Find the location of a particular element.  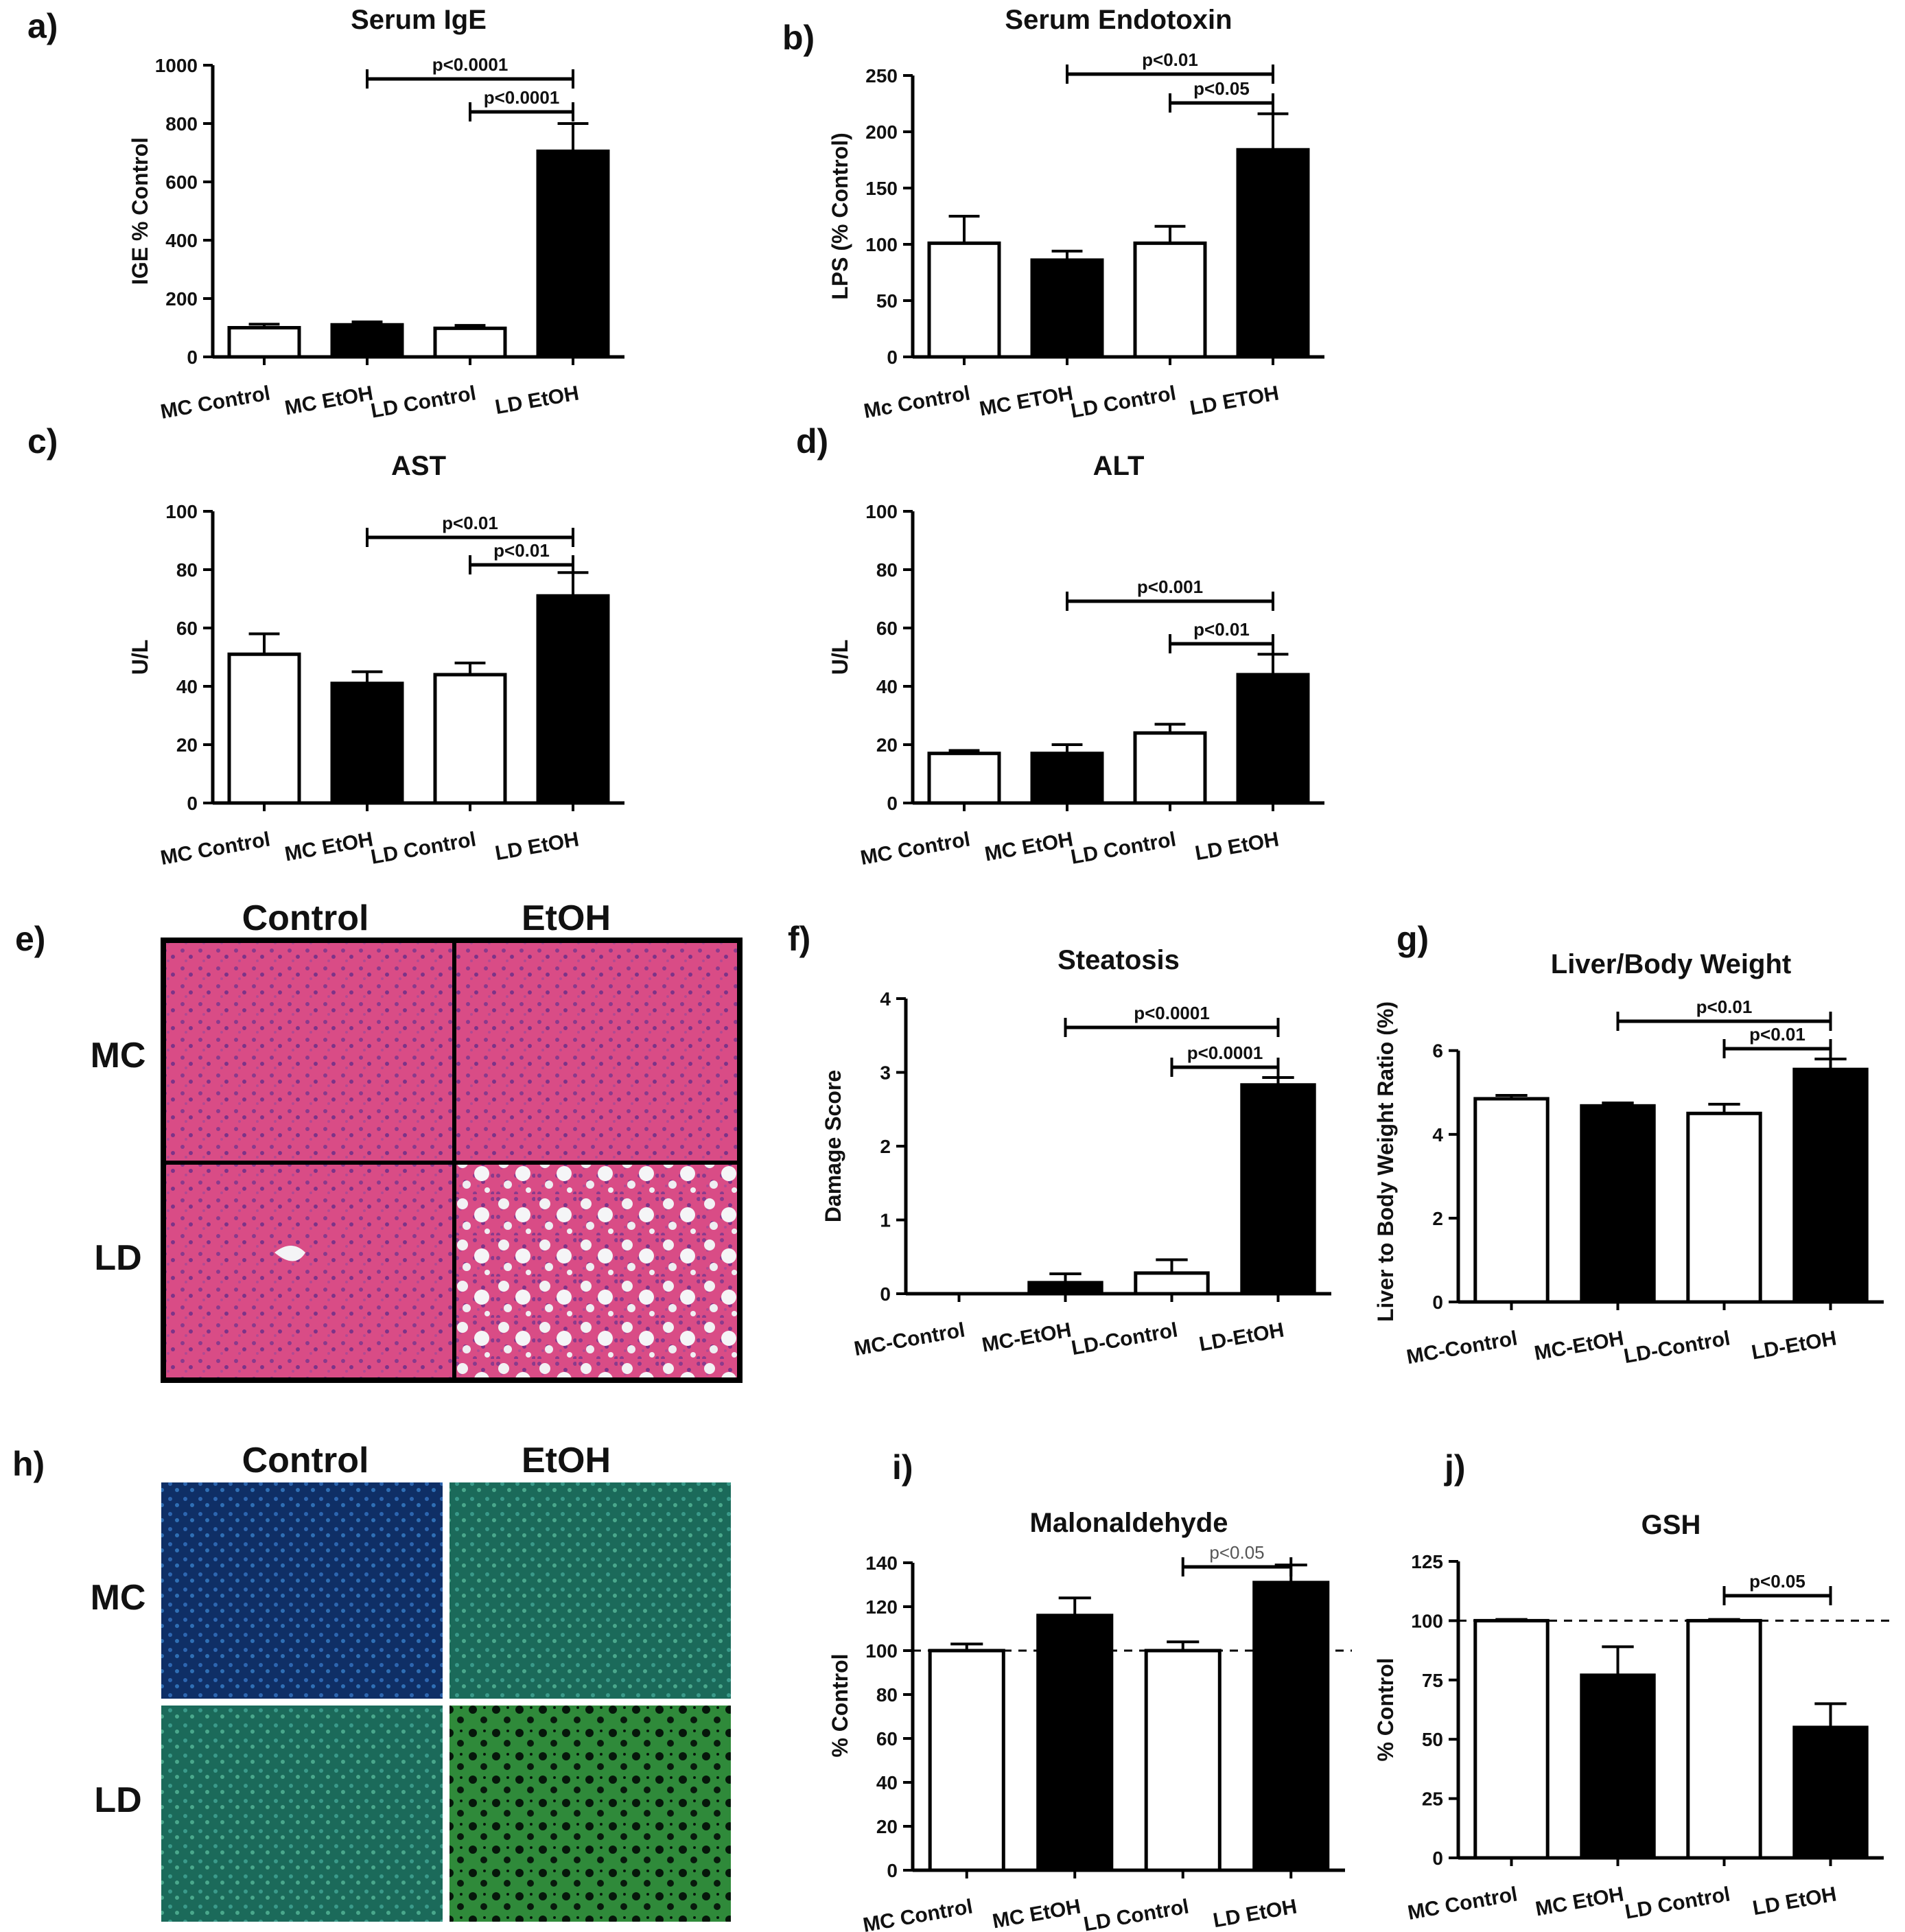

he-image-mc-etoh is located at coordinates (597, 1051).